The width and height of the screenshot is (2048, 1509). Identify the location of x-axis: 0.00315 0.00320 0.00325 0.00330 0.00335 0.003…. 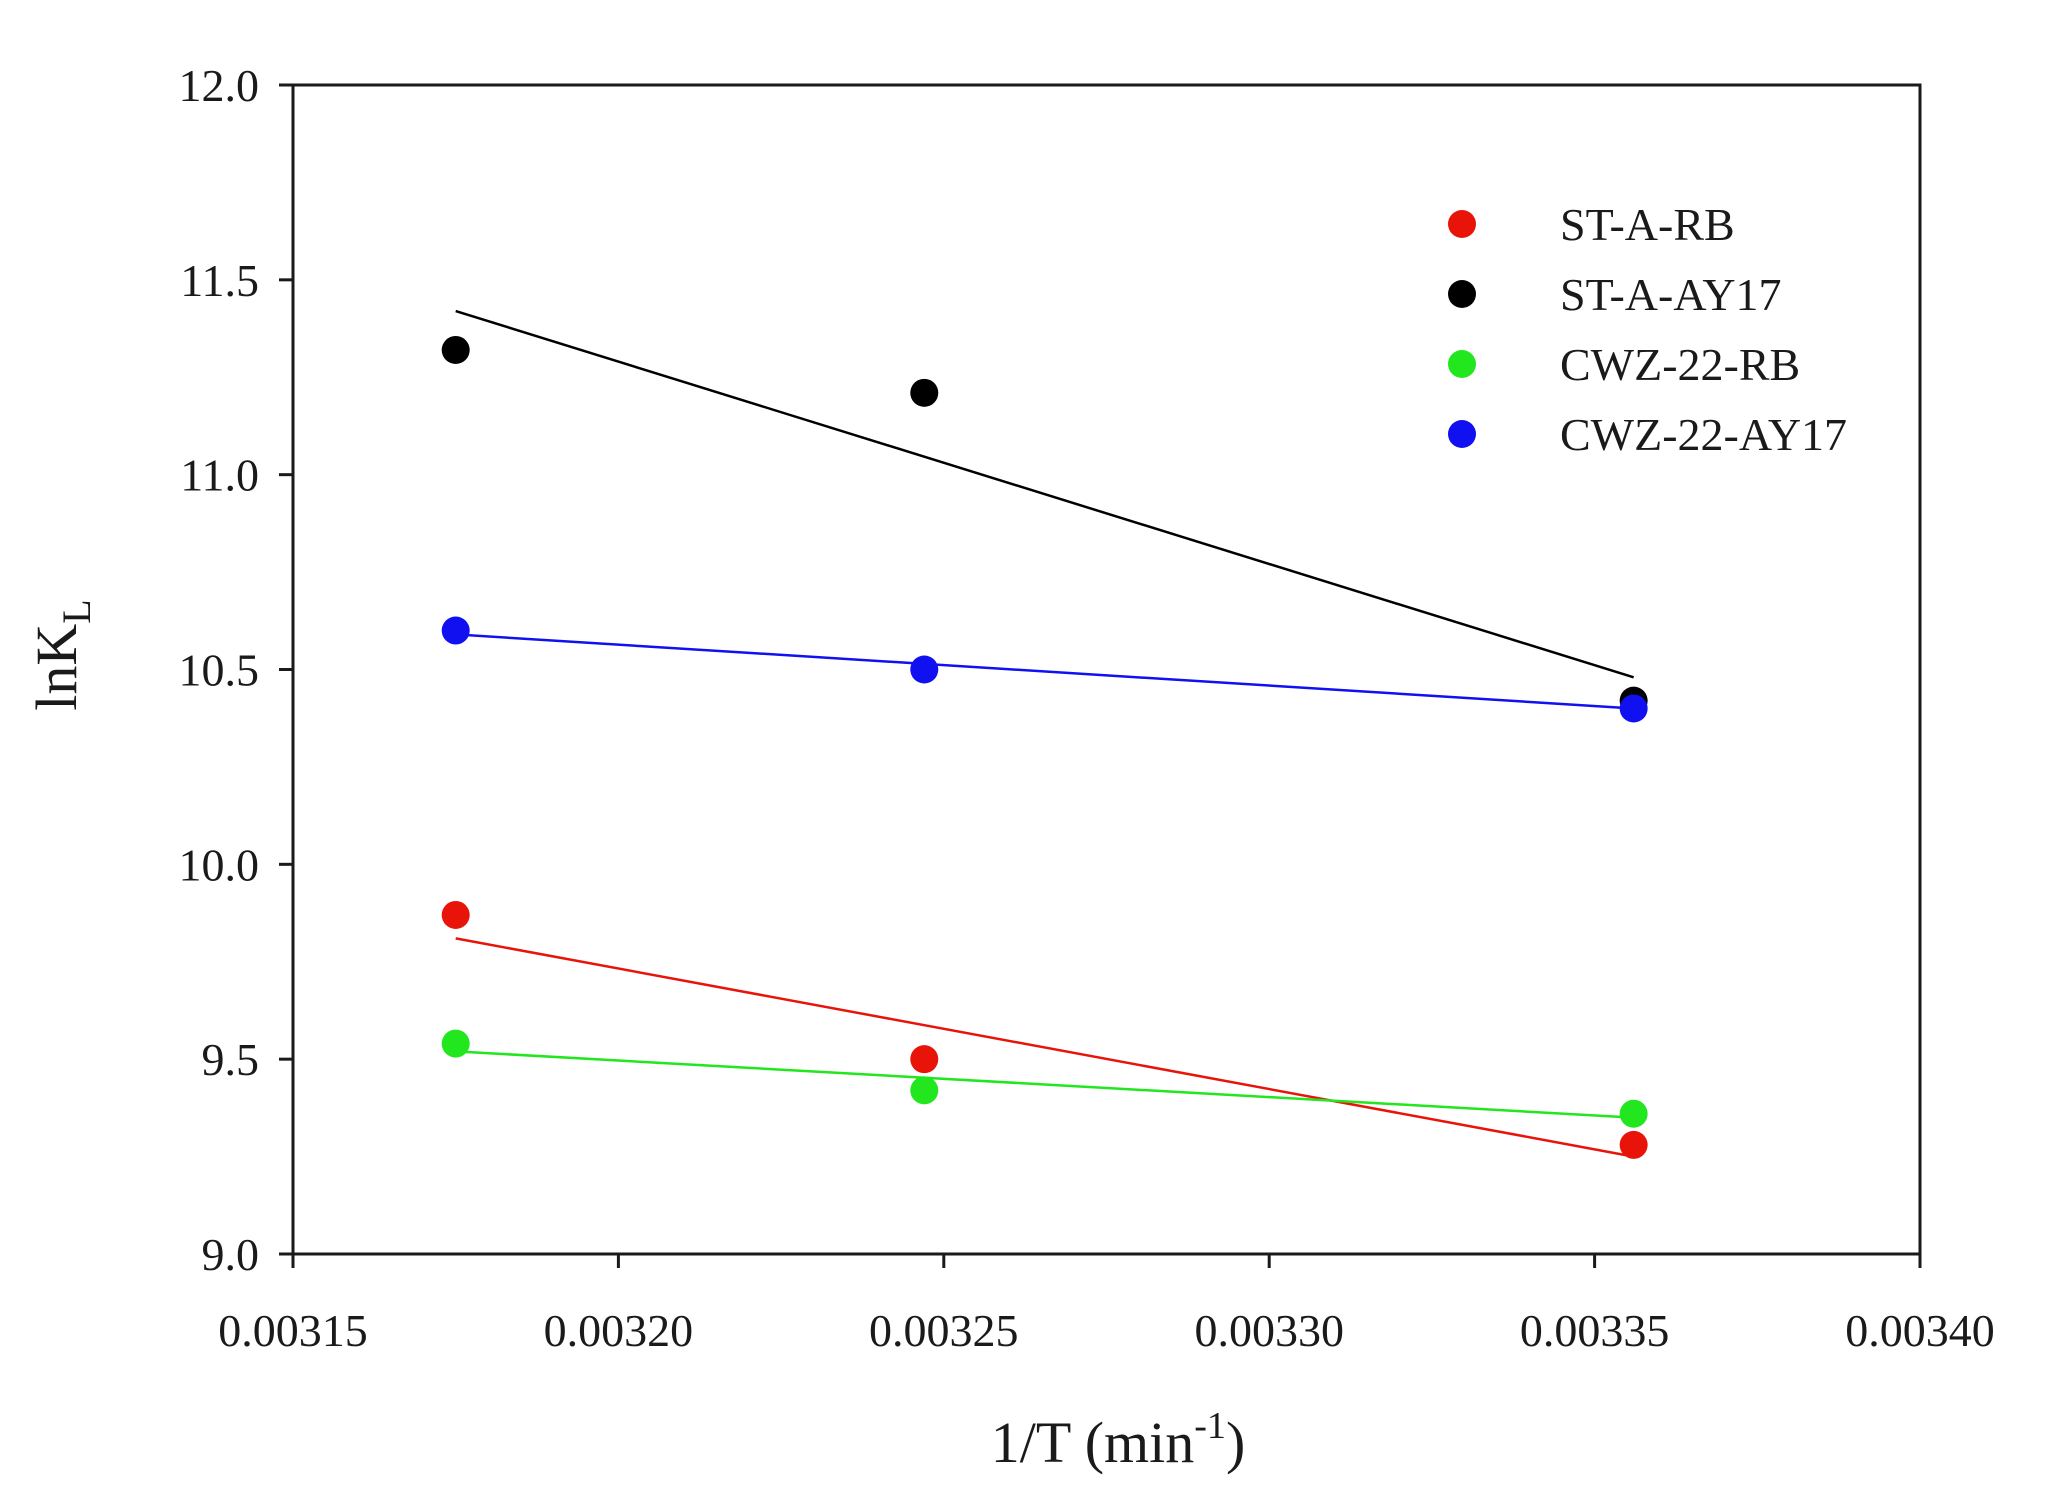
(1106, 1305).